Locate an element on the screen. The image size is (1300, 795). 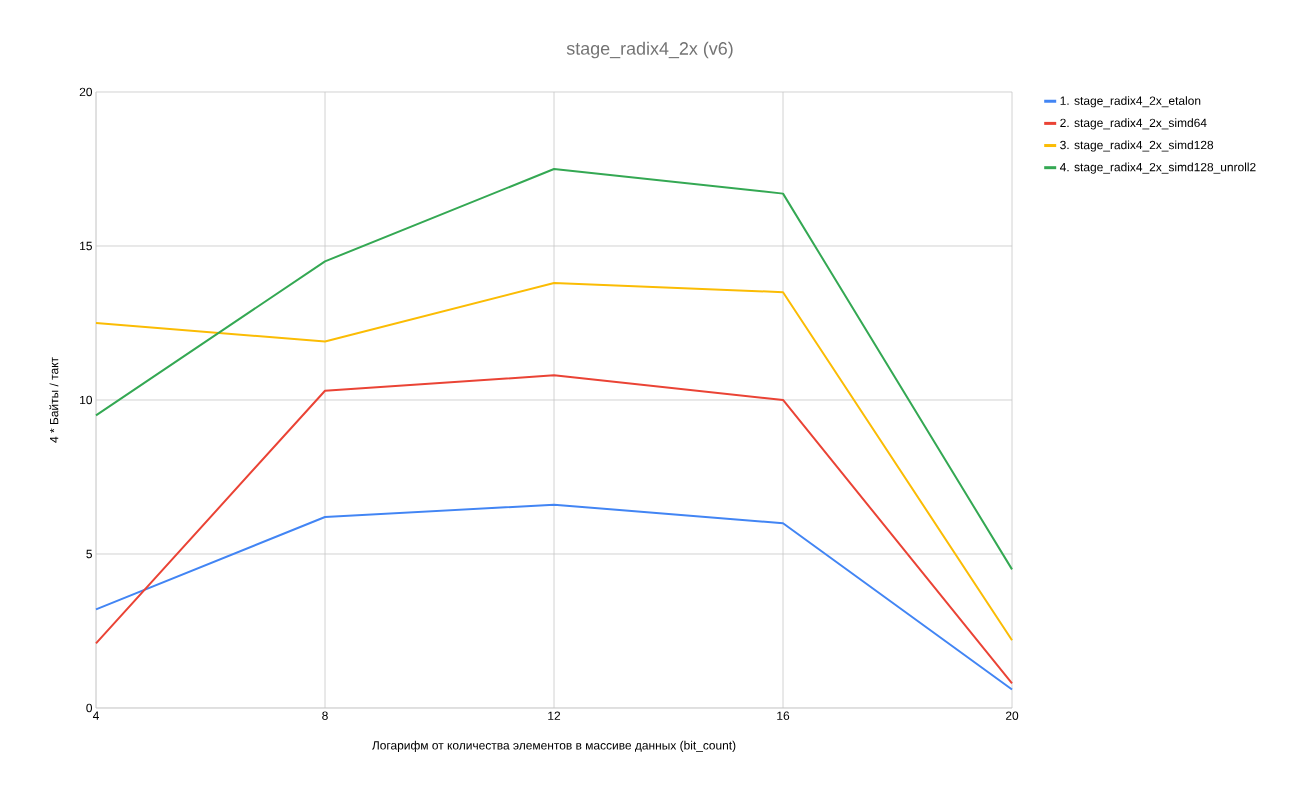
legend-label: 1. stage_radix4_2x_etalon is located at coordinates (1130, 102).